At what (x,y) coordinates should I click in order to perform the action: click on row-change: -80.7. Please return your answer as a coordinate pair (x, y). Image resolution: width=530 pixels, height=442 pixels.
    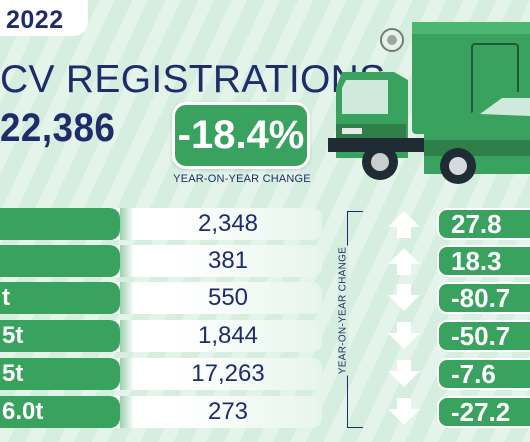
    Looking at the image, I should click on (483, 298).